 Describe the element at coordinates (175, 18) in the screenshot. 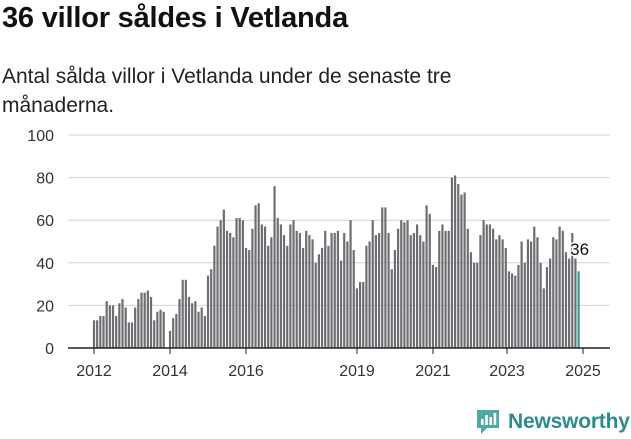

I see `chart-title: 36 villor såldes i Vetlanda` at that location.